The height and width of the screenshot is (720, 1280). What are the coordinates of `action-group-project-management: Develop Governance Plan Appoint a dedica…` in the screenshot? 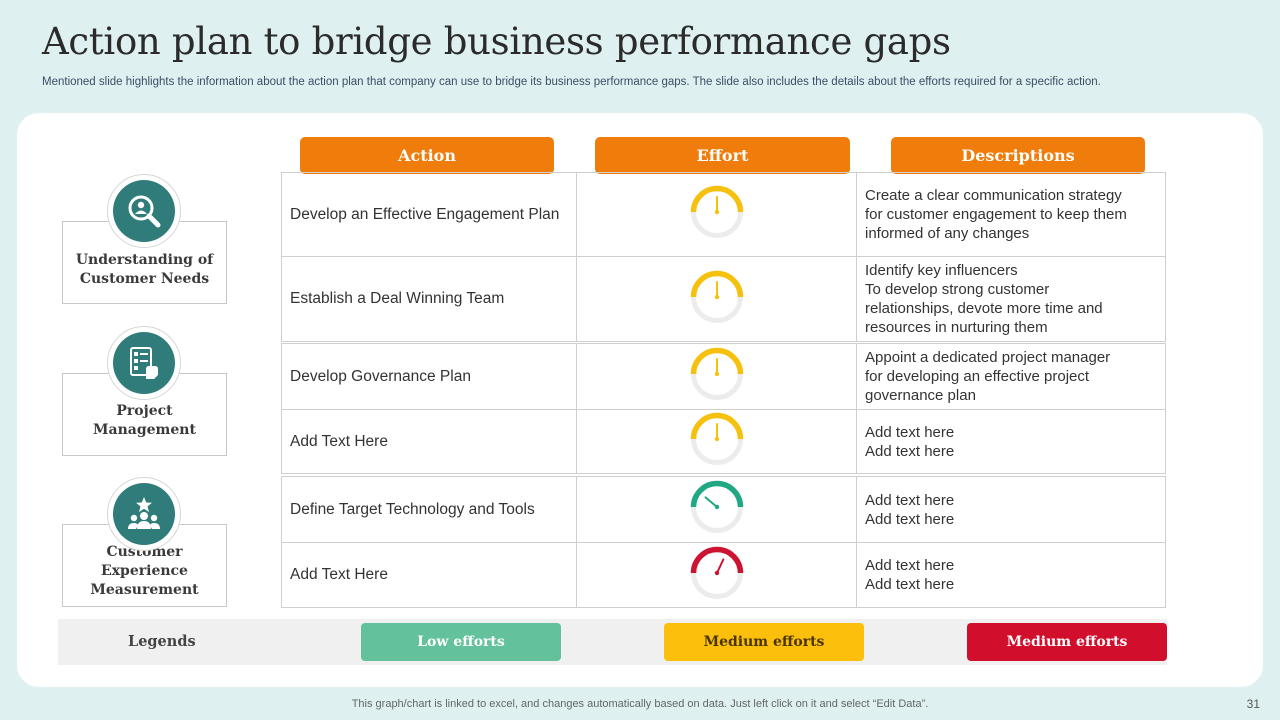 It's located at (723, 408).